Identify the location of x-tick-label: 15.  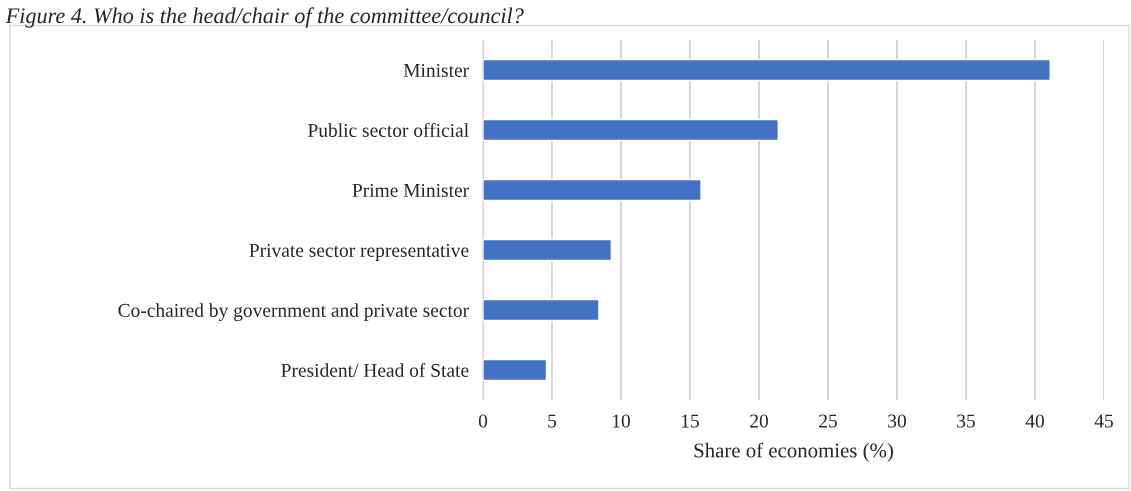
(690, 421).